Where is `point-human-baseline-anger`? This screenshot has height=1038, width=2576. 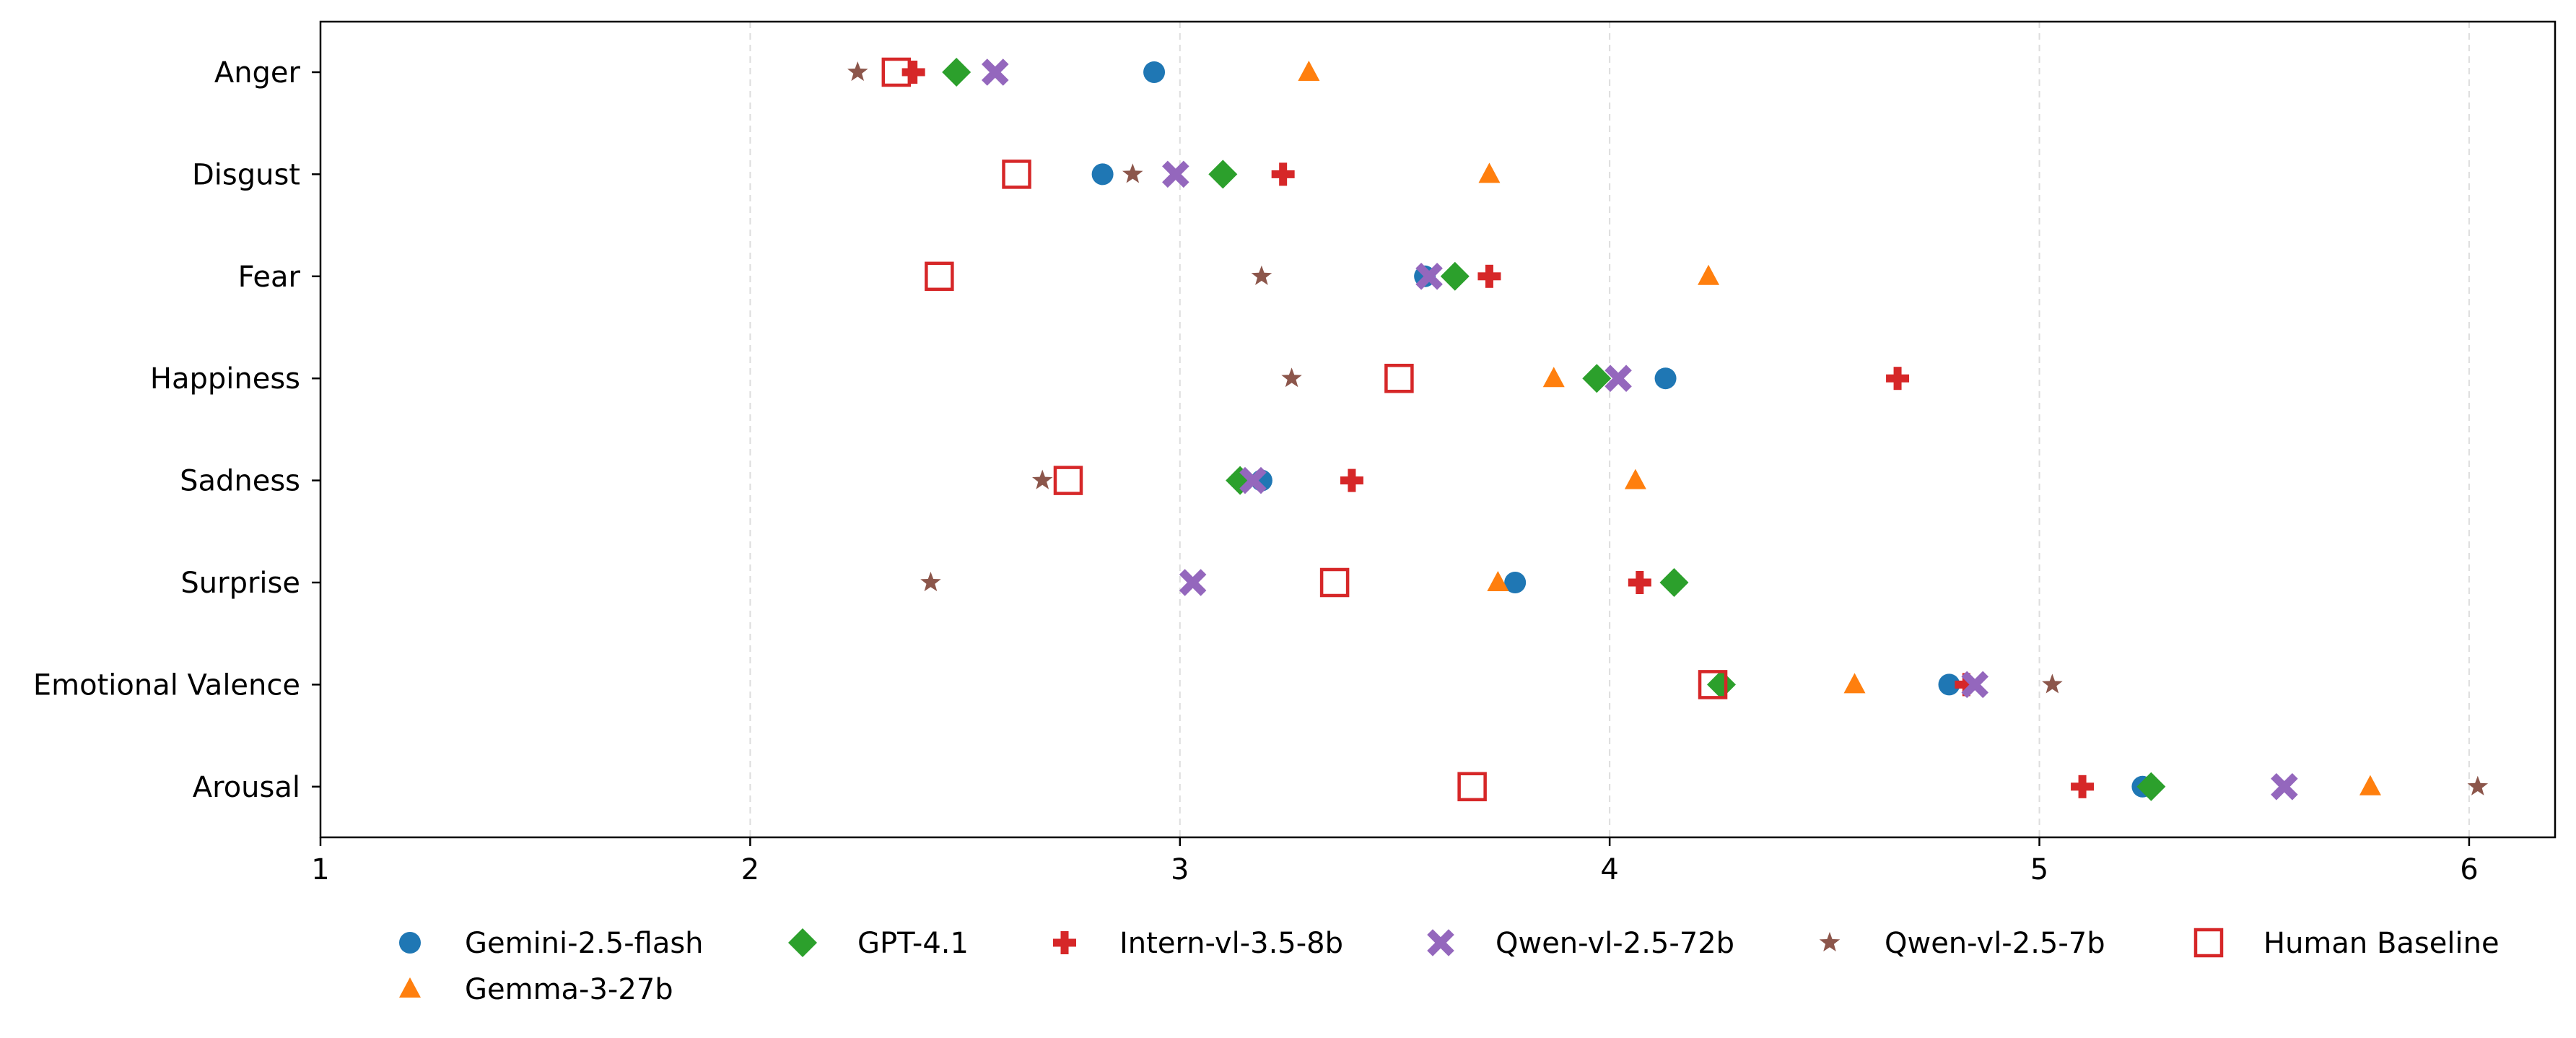 point-human-baseline-anger is located at coordinates (896, 72).